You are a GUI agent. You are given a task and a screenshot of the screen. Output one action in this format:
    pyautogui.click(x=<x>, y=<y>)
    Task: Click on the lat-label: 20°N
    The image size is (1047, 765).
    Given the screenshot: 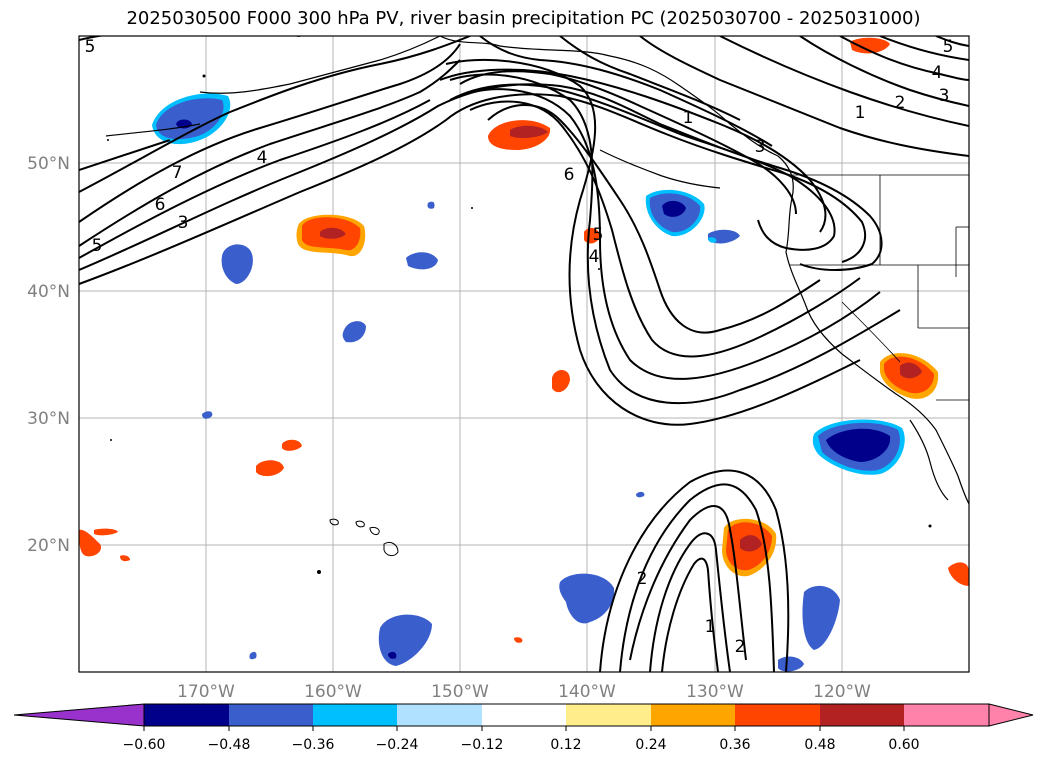 What is the action you would take?
    pyautogui.click(x=48, y=546)
    